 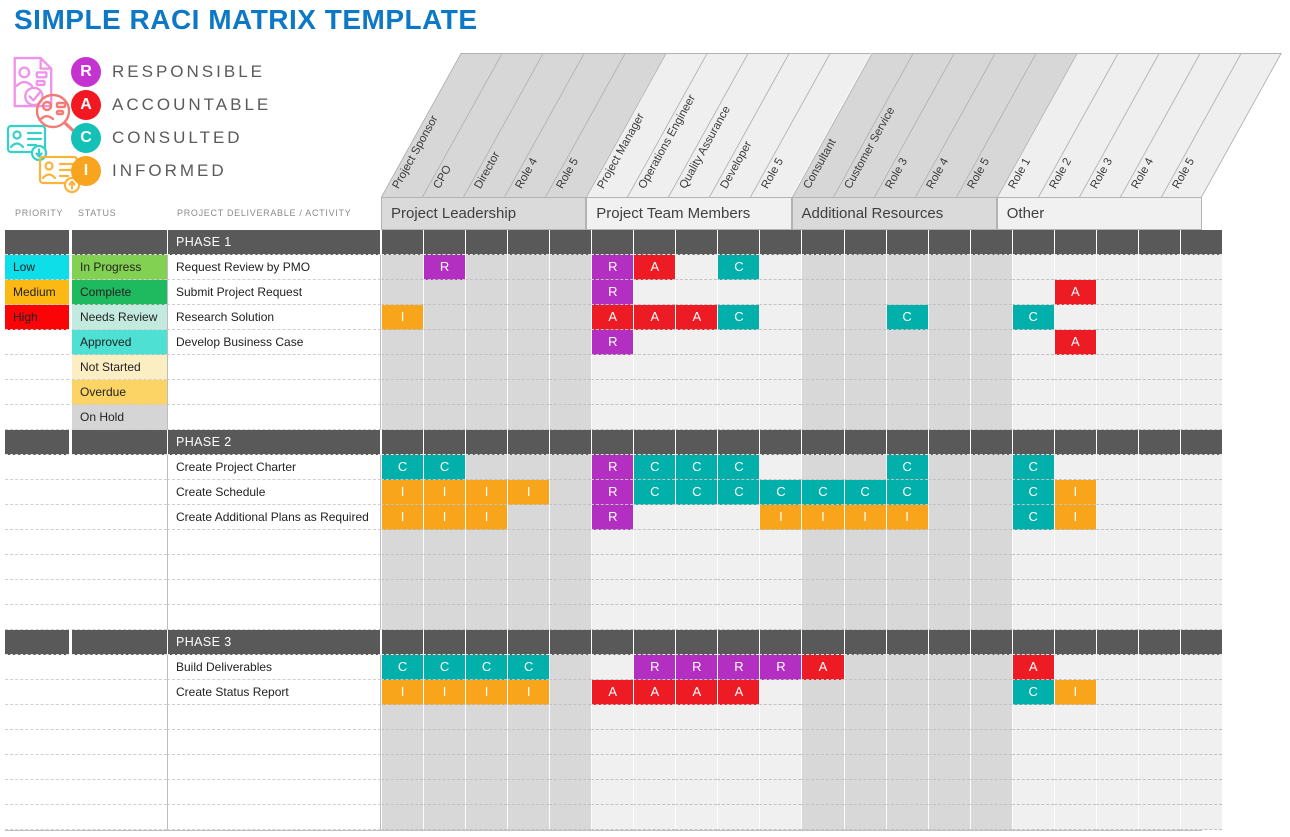 What do you see at coordinates (274, 517) in the screenshot?
I see `activity-cell: Create Additional Plans as Required` at bounding box center [274, 517].